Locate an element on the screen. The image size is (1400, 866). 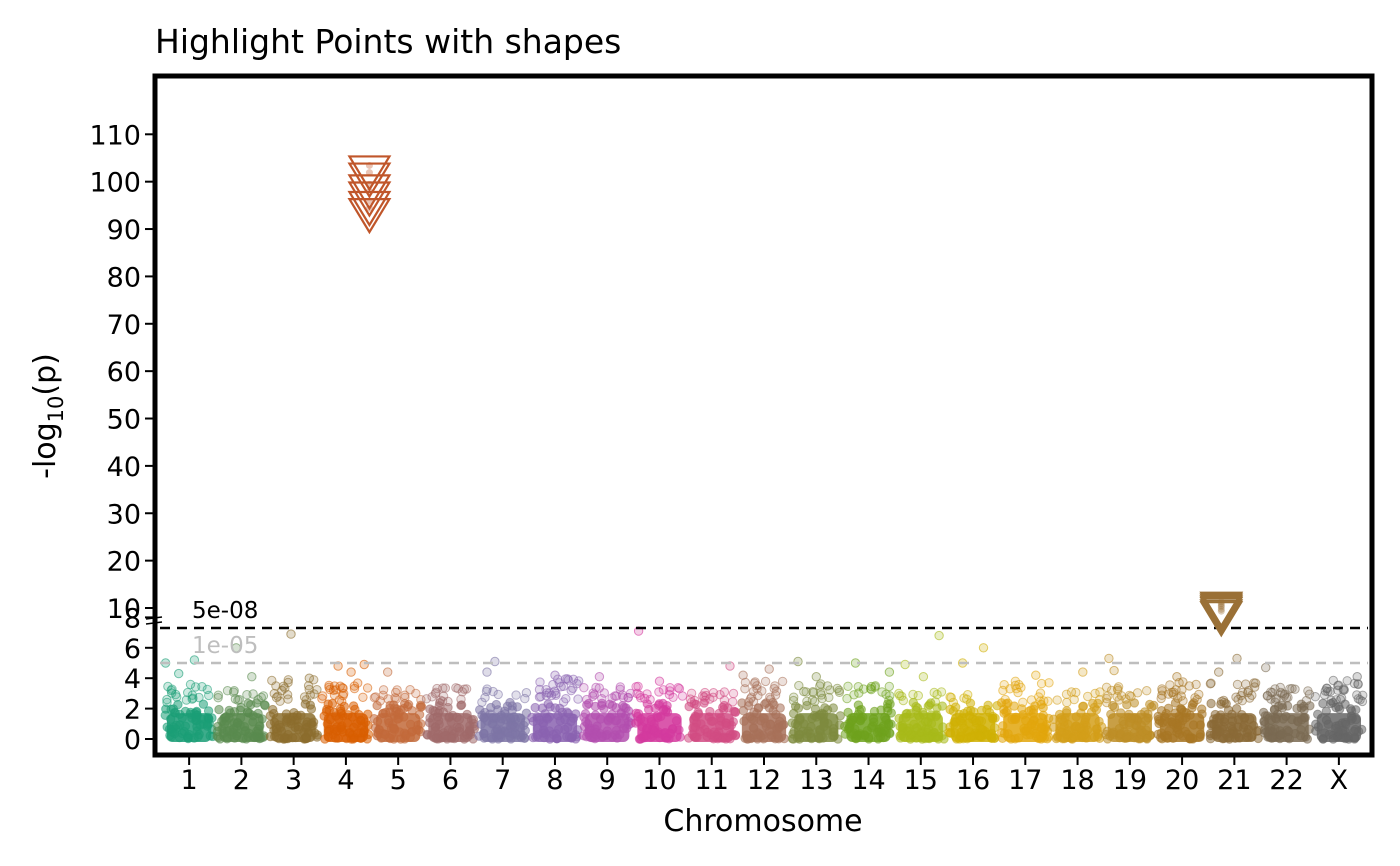
highlight-point is located at coordinates (1221, 611).